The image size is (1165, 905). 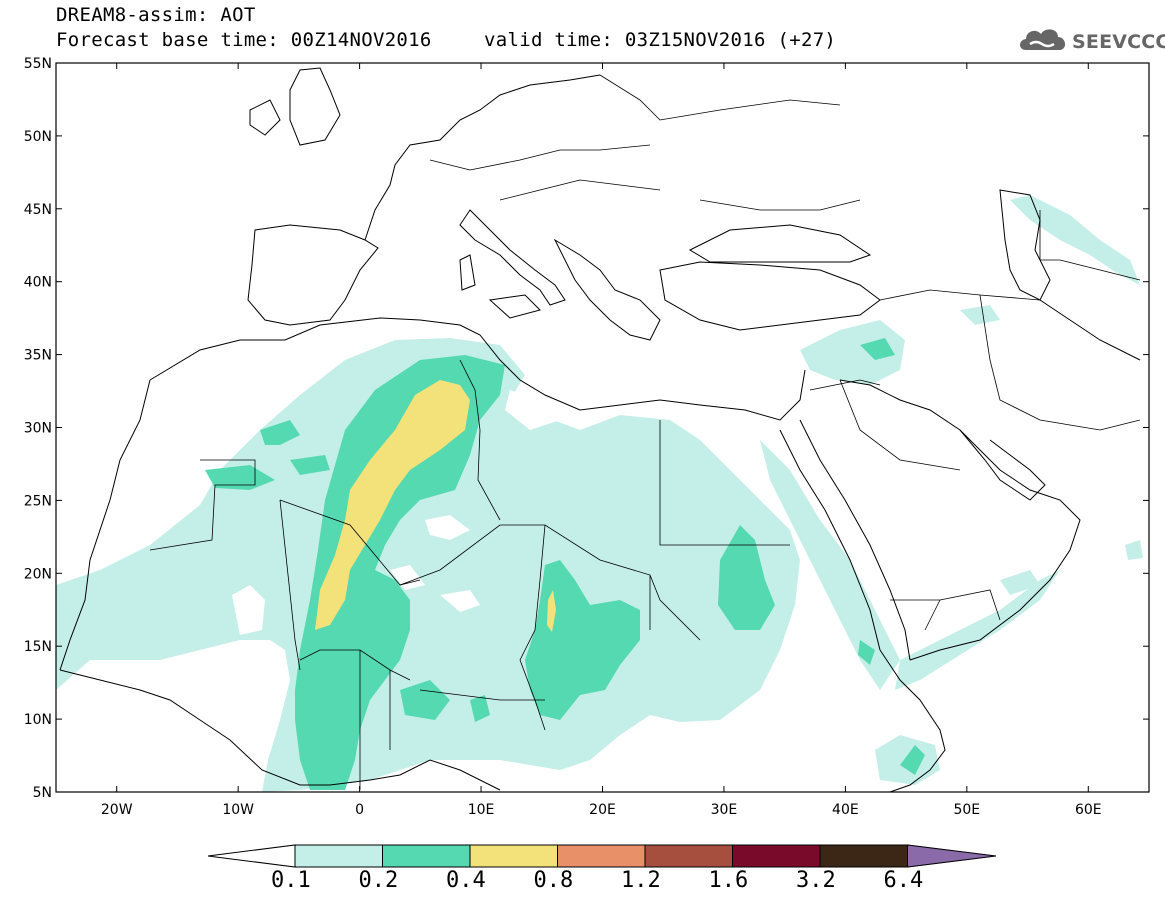 I want to click on colorbar-label: 0.1, so click(x=291, y=880).